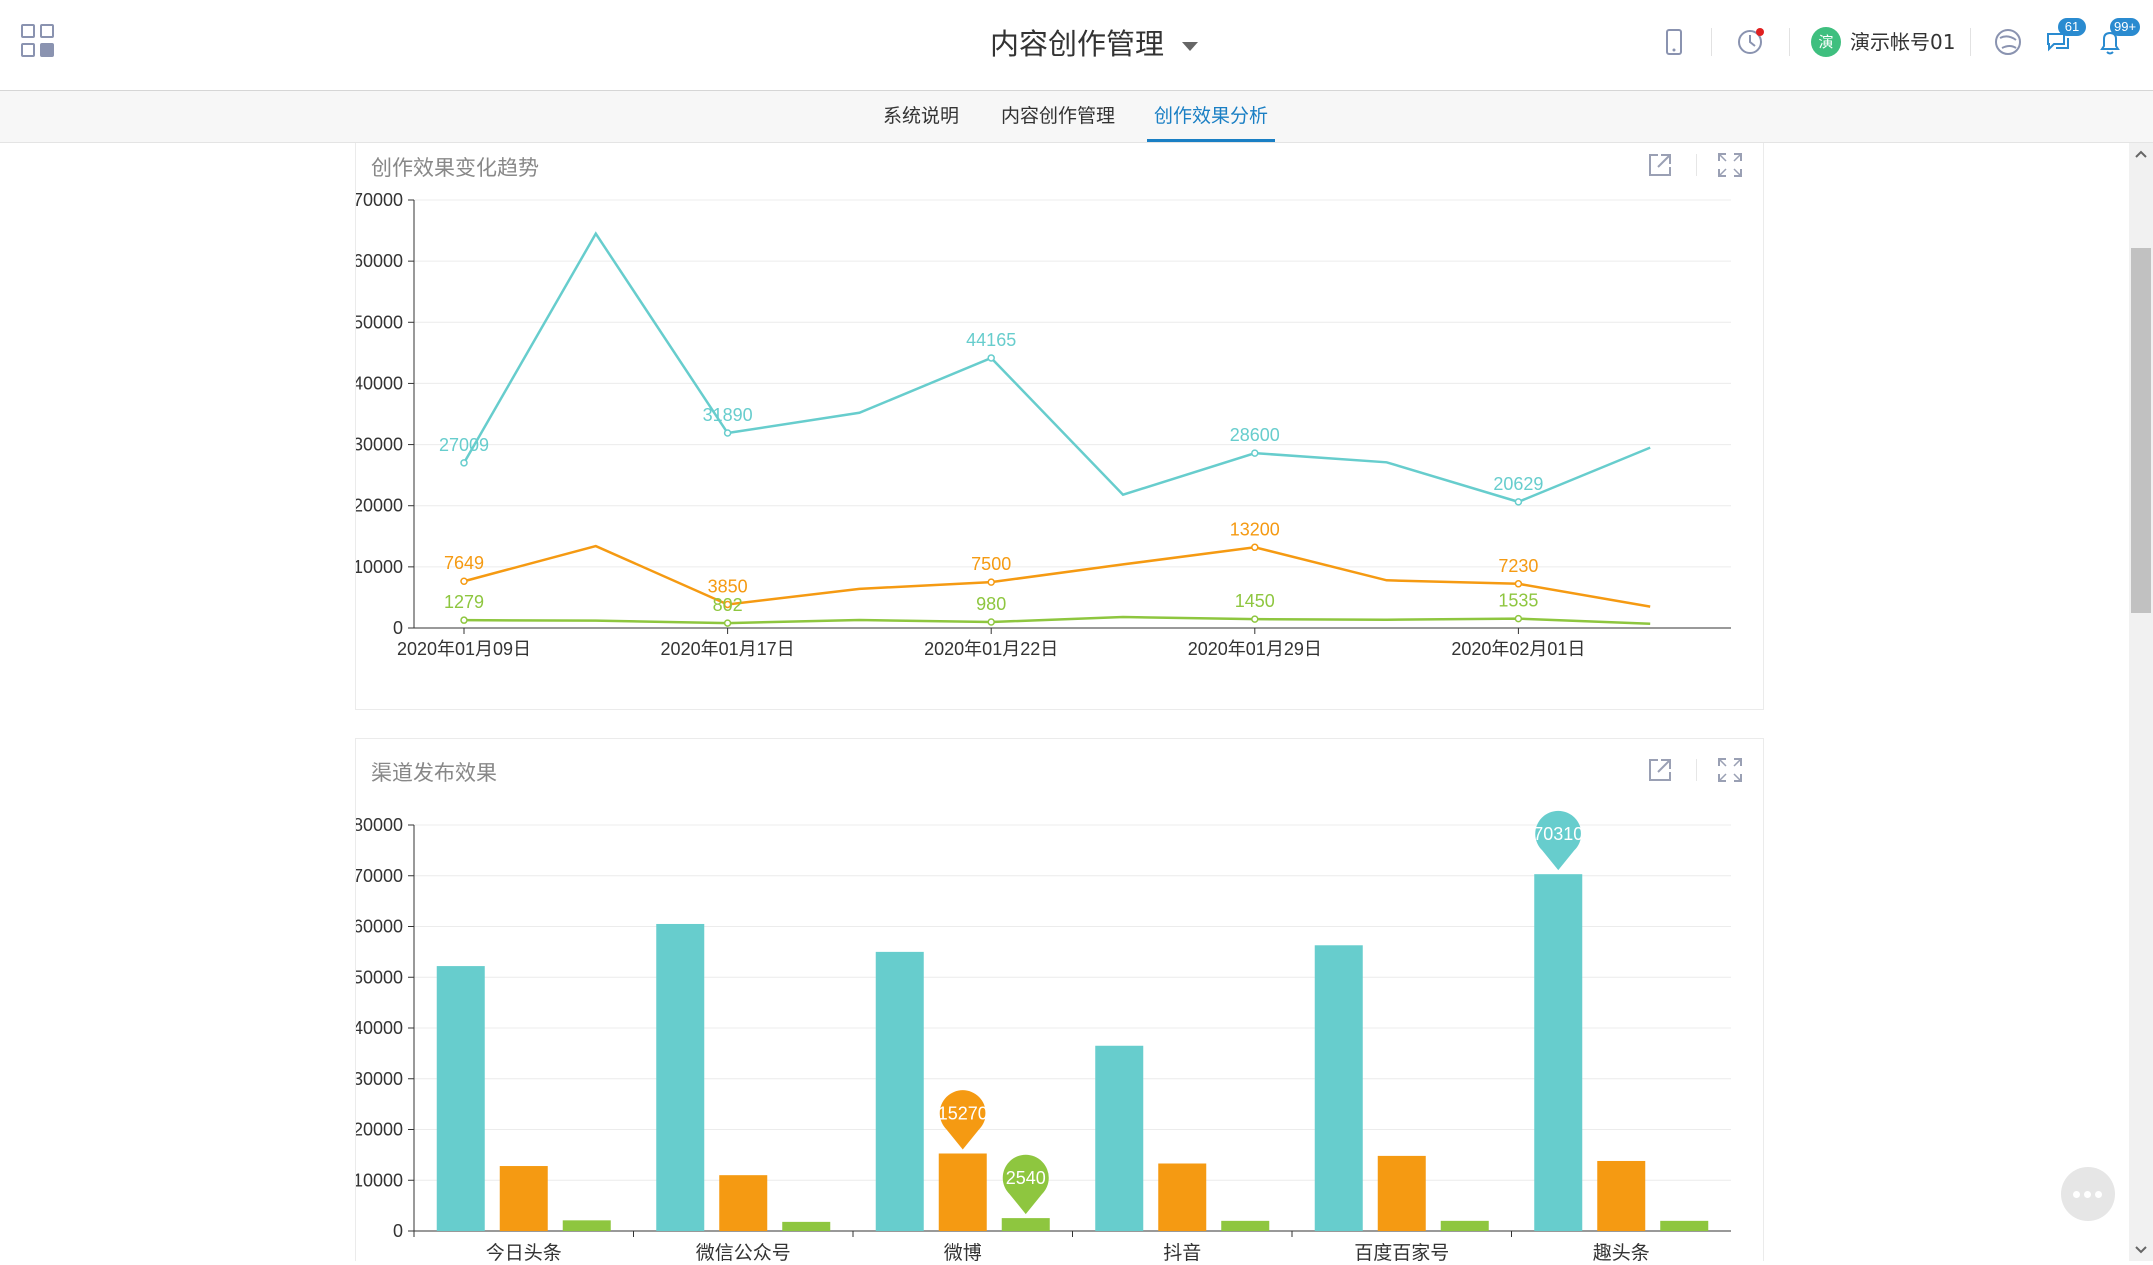 This screenshot has height=1265, width=2153. I want to click on toolbar-divider, so click(1696, 165).